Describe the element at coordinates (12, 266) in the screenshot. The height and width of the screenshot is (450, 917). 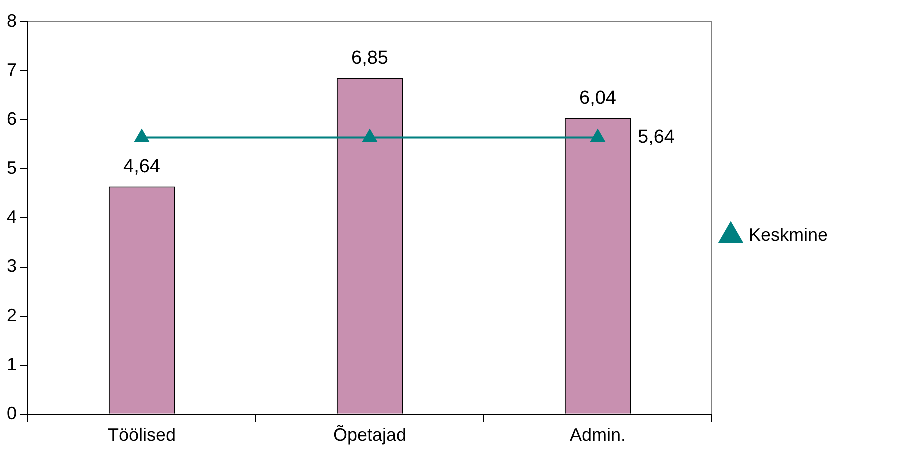
I see `y-tick-label: 3` at that location.